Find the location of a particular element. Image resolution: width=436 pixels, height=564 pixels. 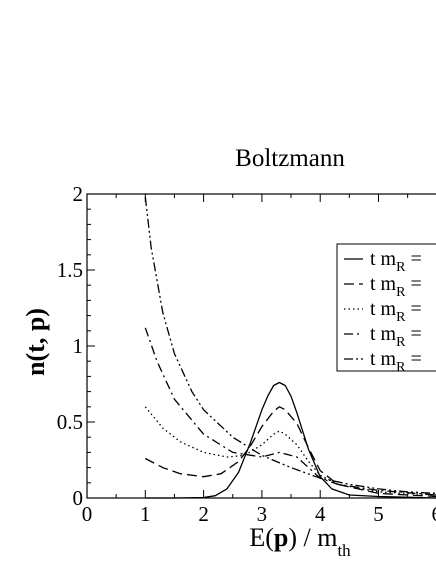

y-axis-ticks: 0 0.5 1 1.5 2 is located at coordinates (76, 346).